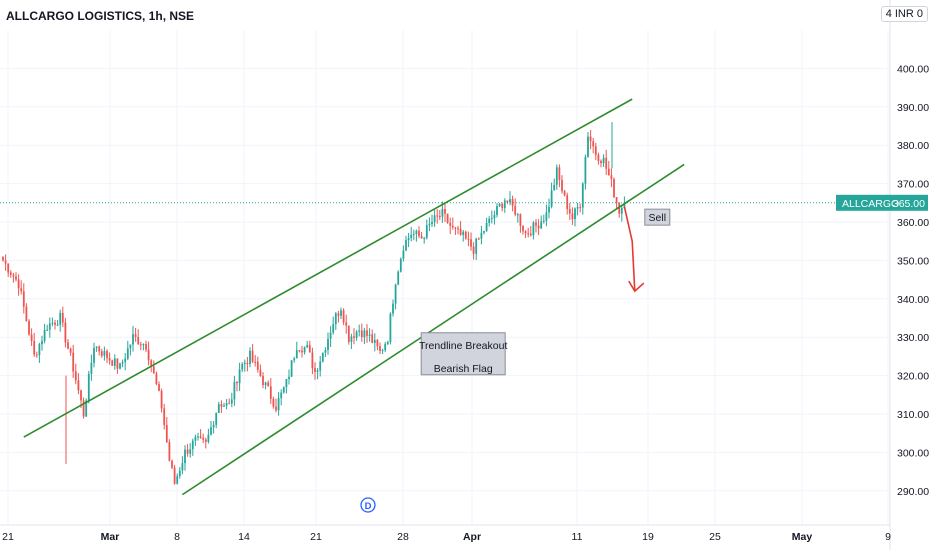  I want to click on currency-button: 4 INR 0, so click(904, 14).